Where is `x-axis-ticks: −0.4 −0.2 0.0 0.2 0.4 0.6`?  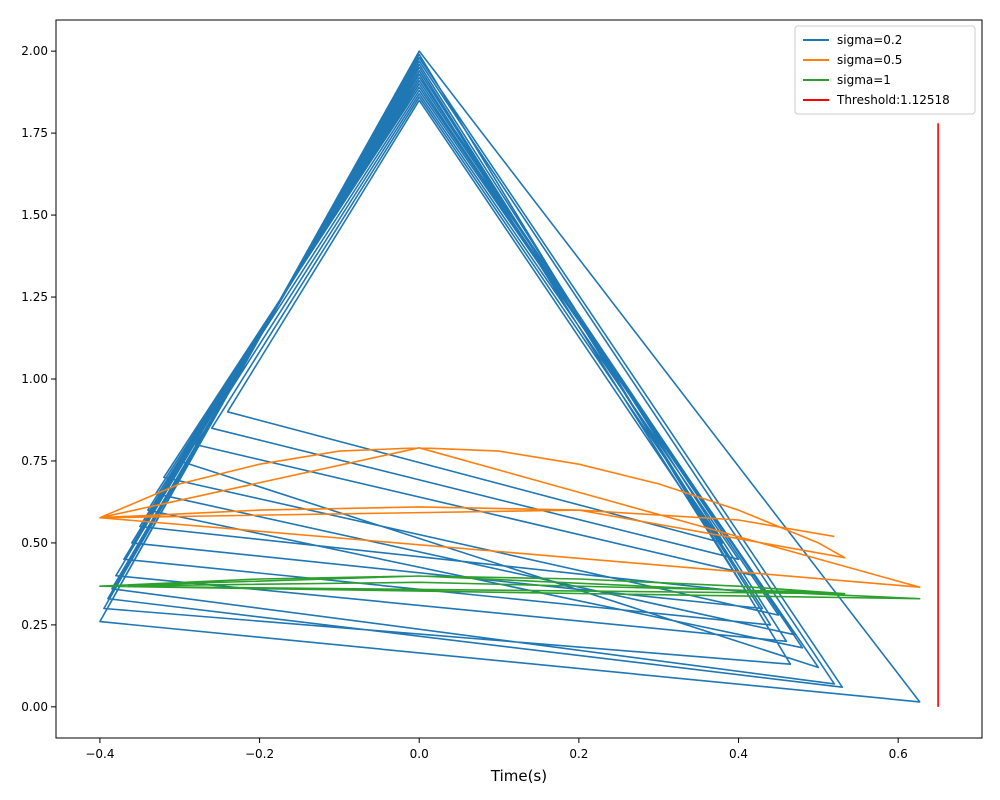
x-axis-ticks: −0.4 −0.2 0.0 0.2 0.4 0.6 is located at coordinates (496, 749).